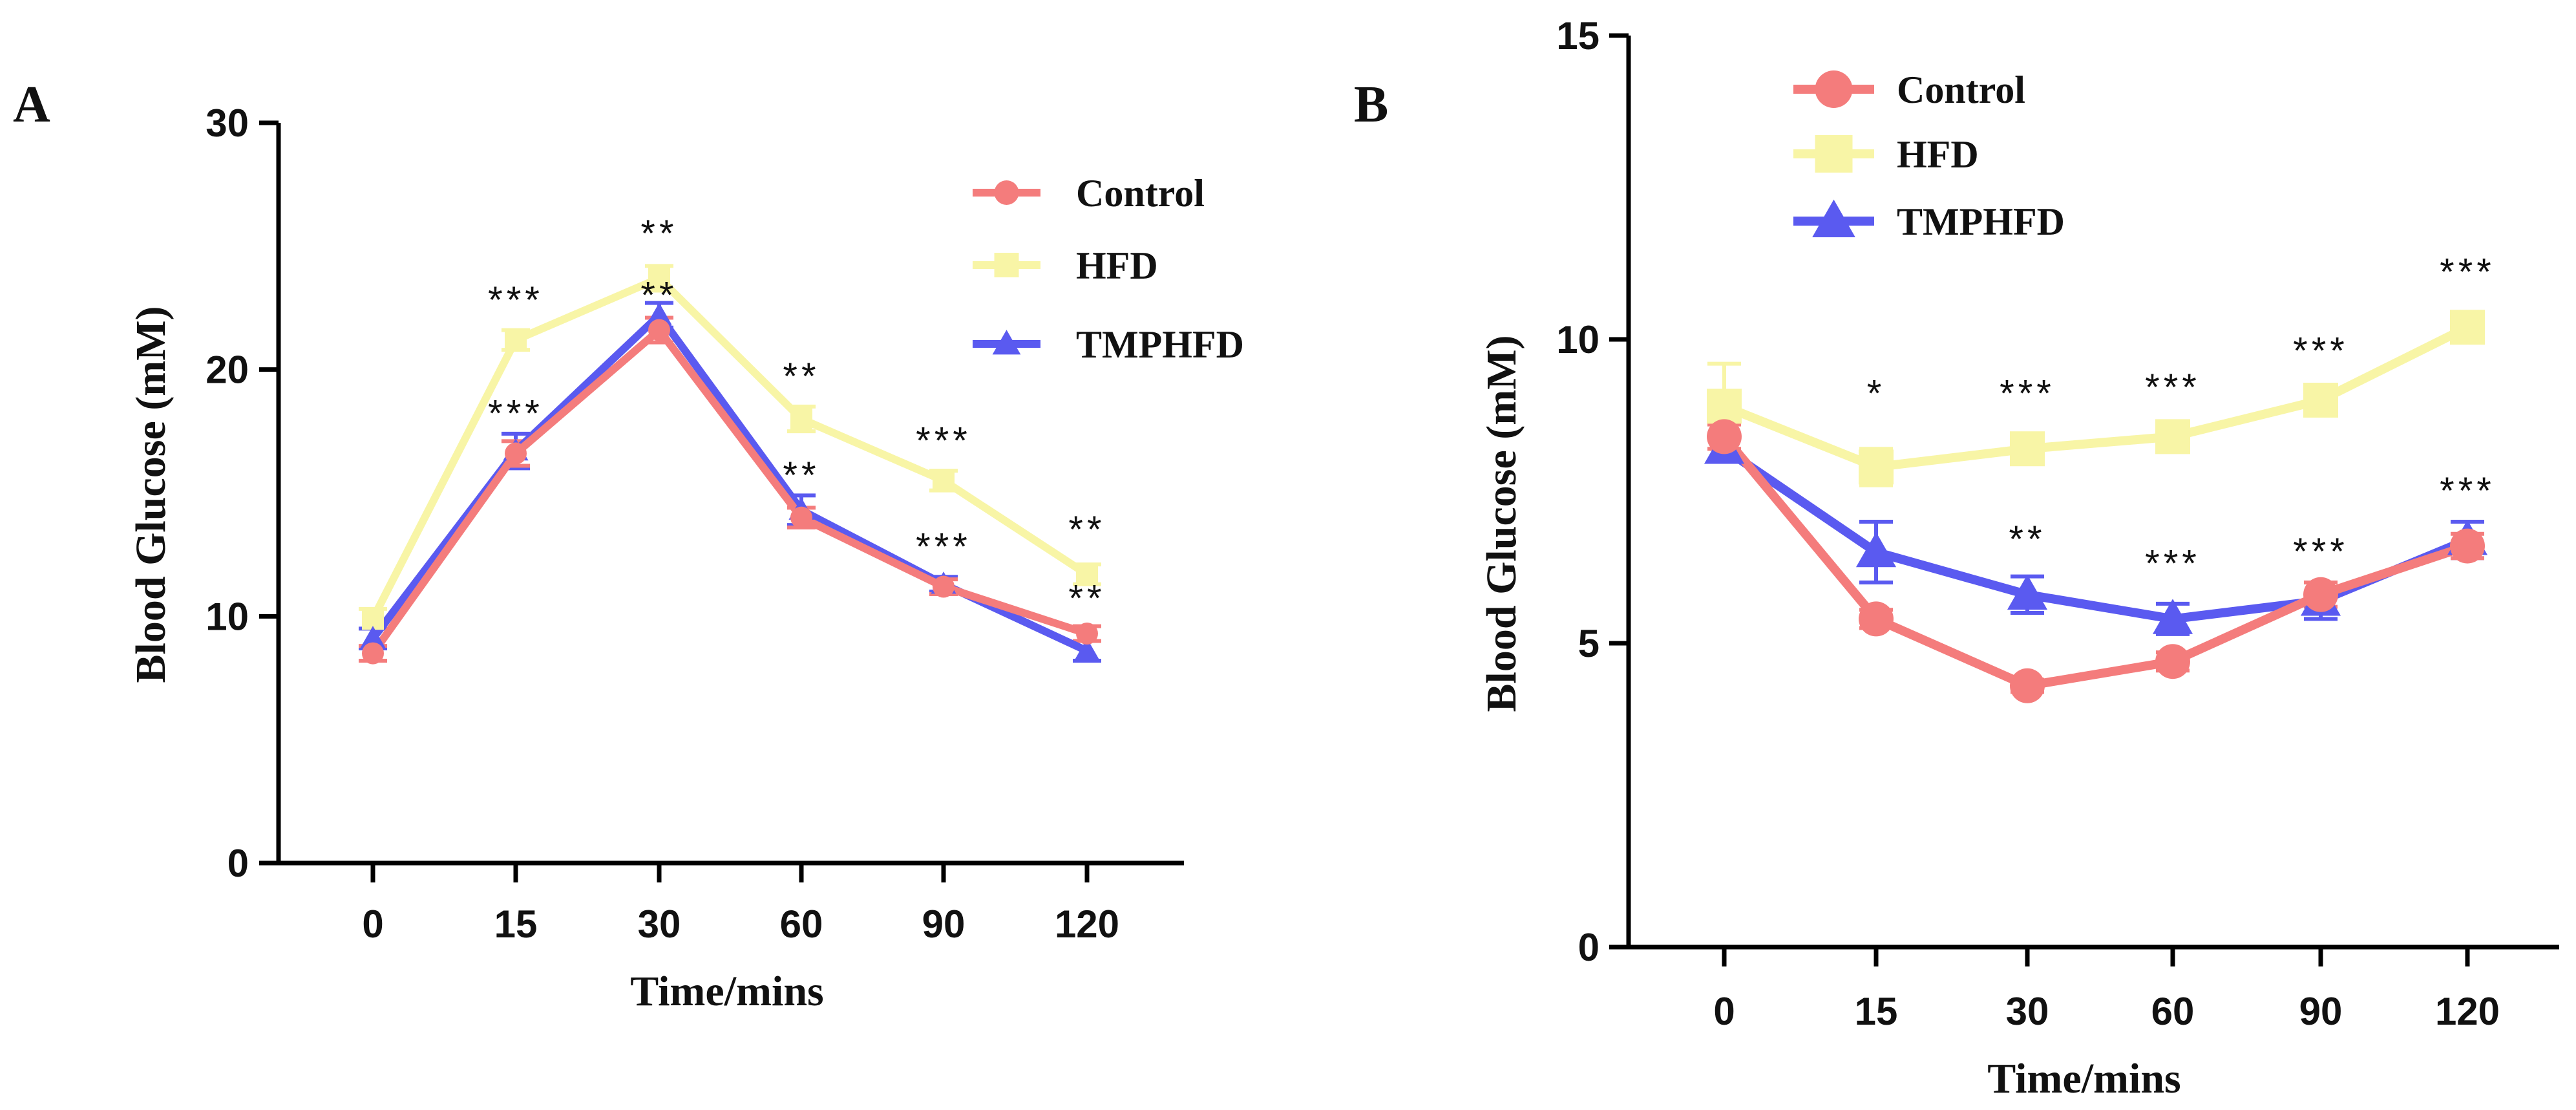 The height and width of the screenshot is (1110, 2576). What do you see at coordinates (1938, 154) in the screenshot?
I see `panel-b-legend-hfd-label: HFD` at bounding box center [1938, 154].